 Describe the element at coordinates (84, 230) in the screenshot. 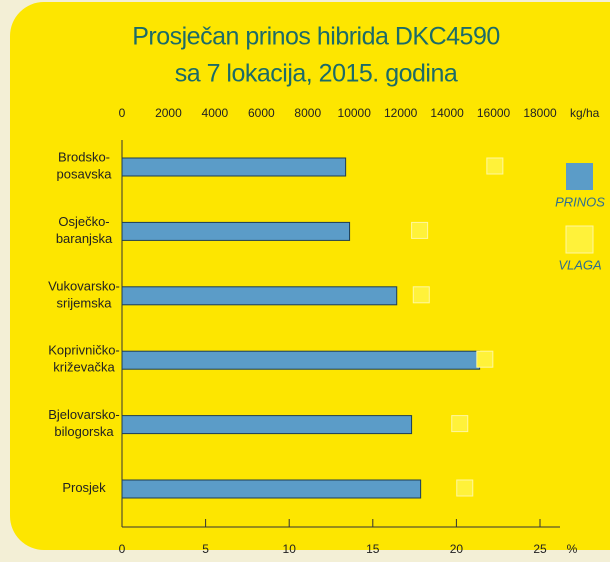

I see `y-tick-label: Osječko-baranjska` at that location.